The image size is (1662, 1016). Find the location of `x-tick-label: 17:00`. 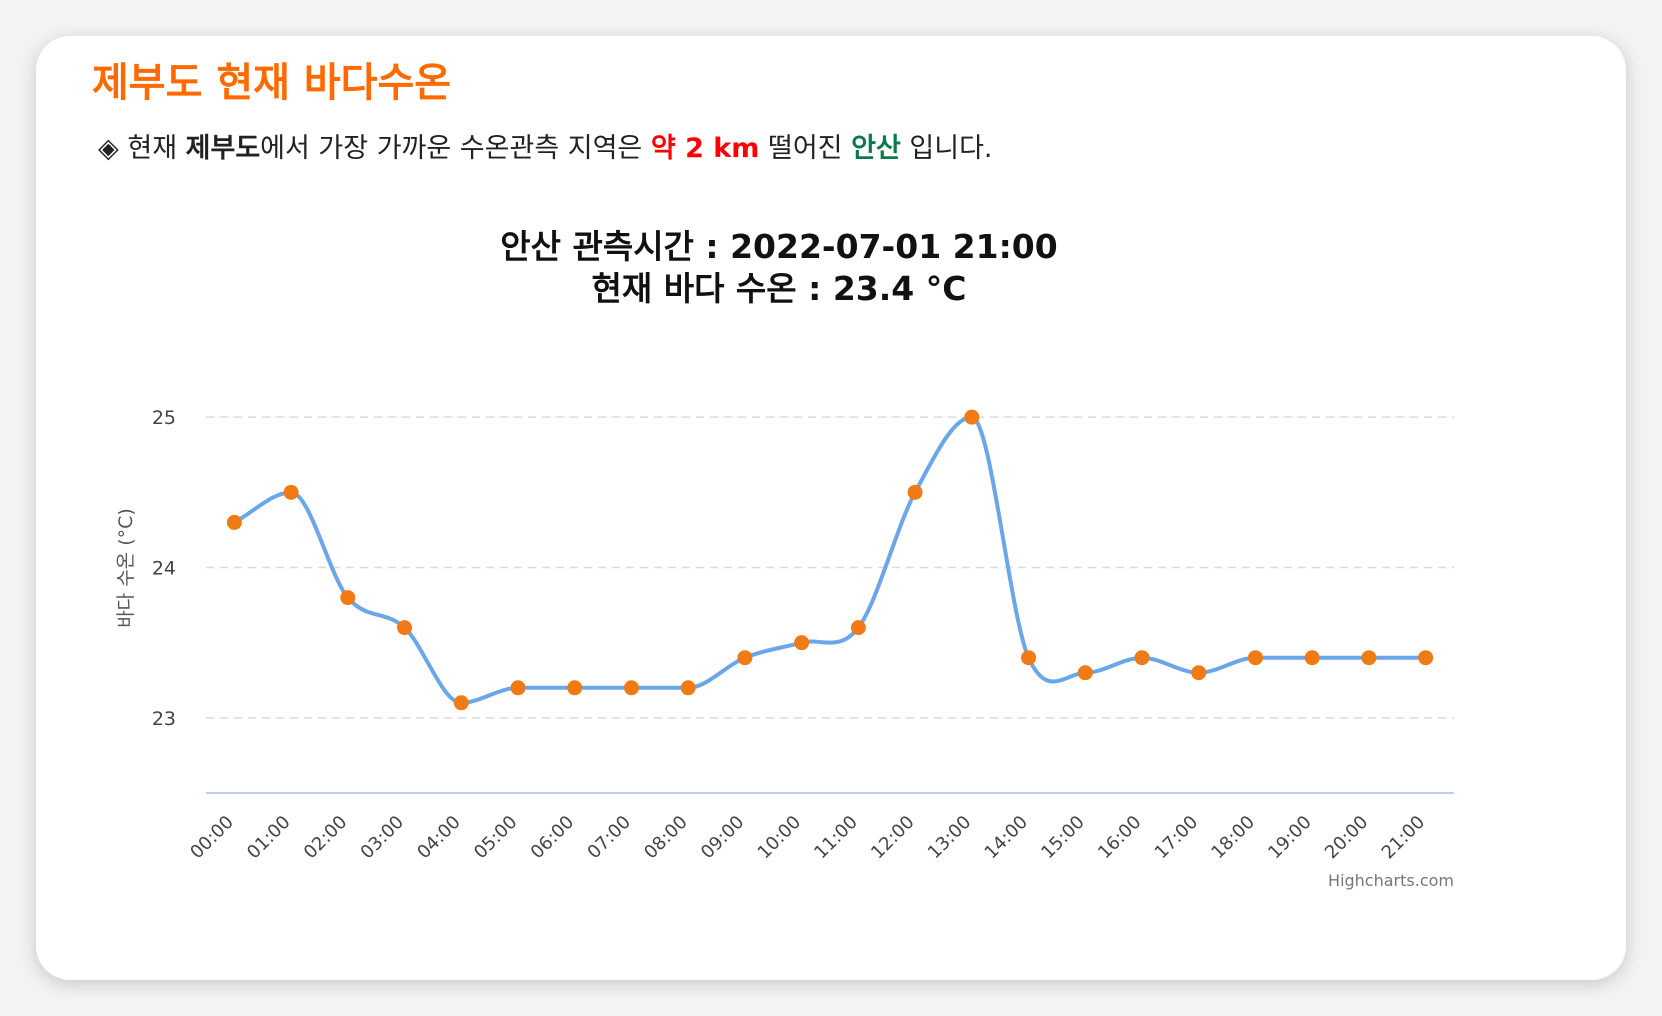

x-tick-label: 17:00 is located at coordinates (1177, 838).